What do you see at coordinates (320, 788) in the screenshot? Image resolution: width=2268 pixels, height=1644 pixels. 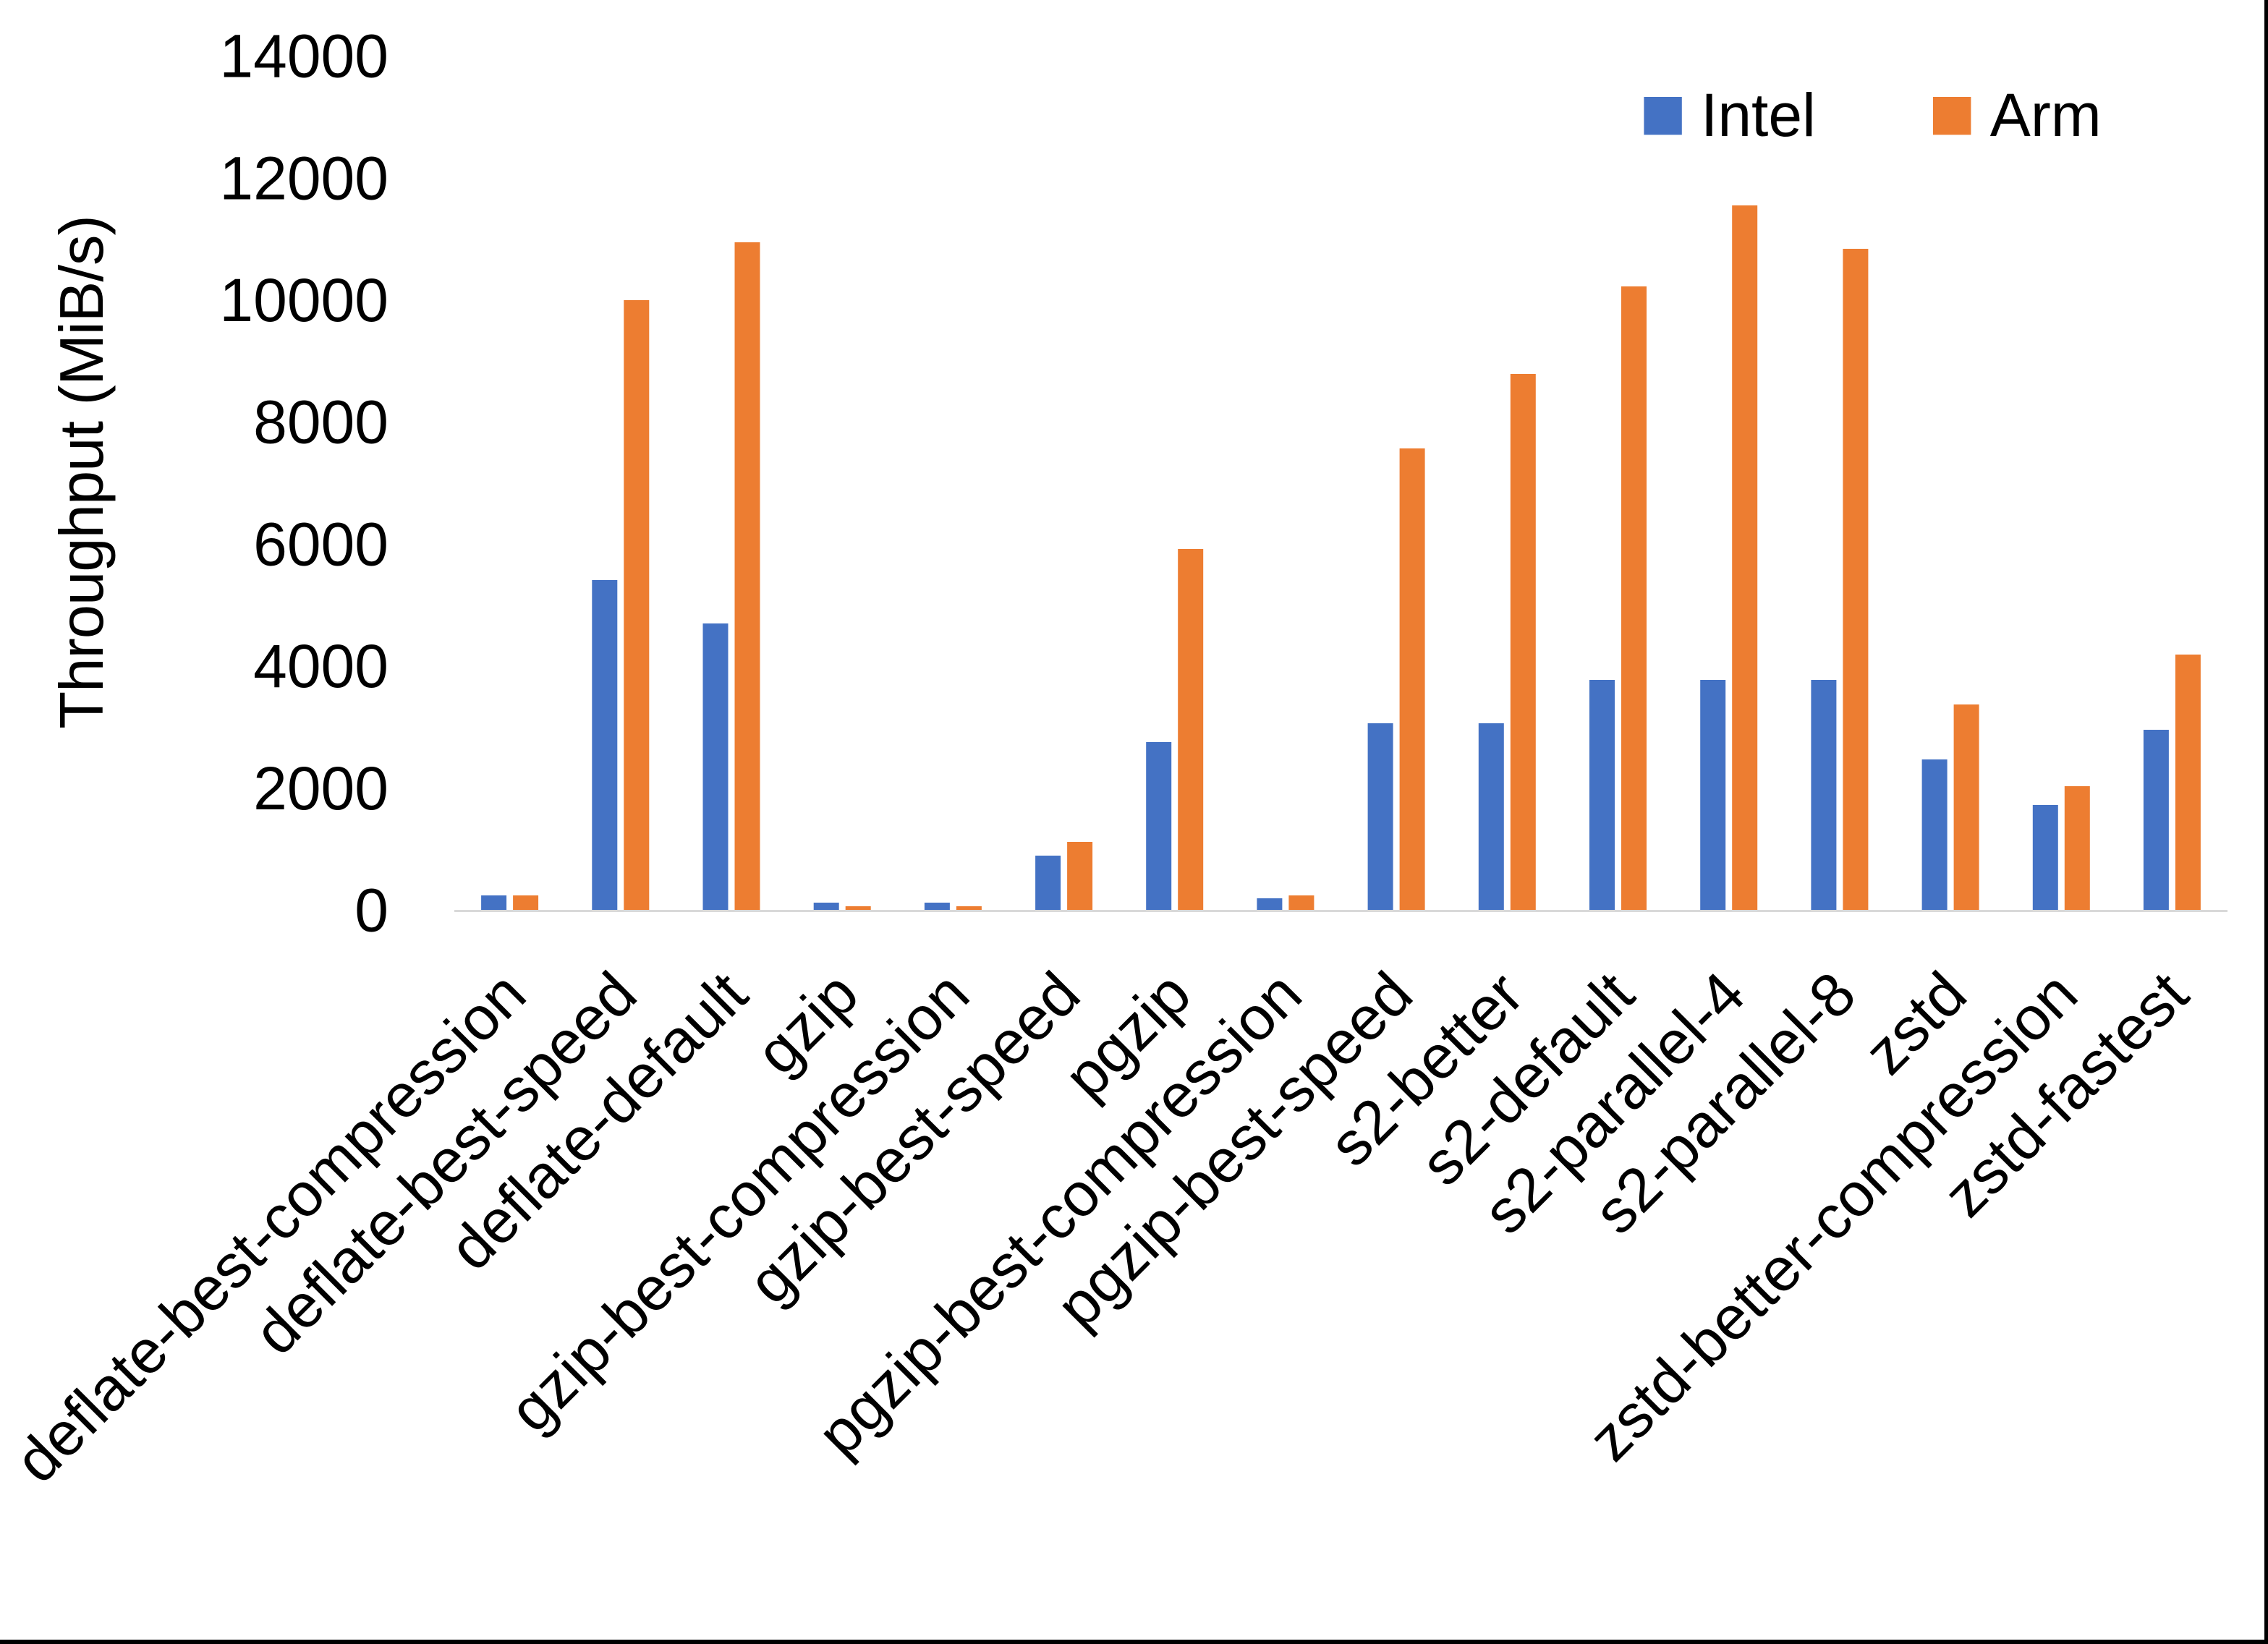 I see `svg-text: 2000` at bounding box center [320, 788].